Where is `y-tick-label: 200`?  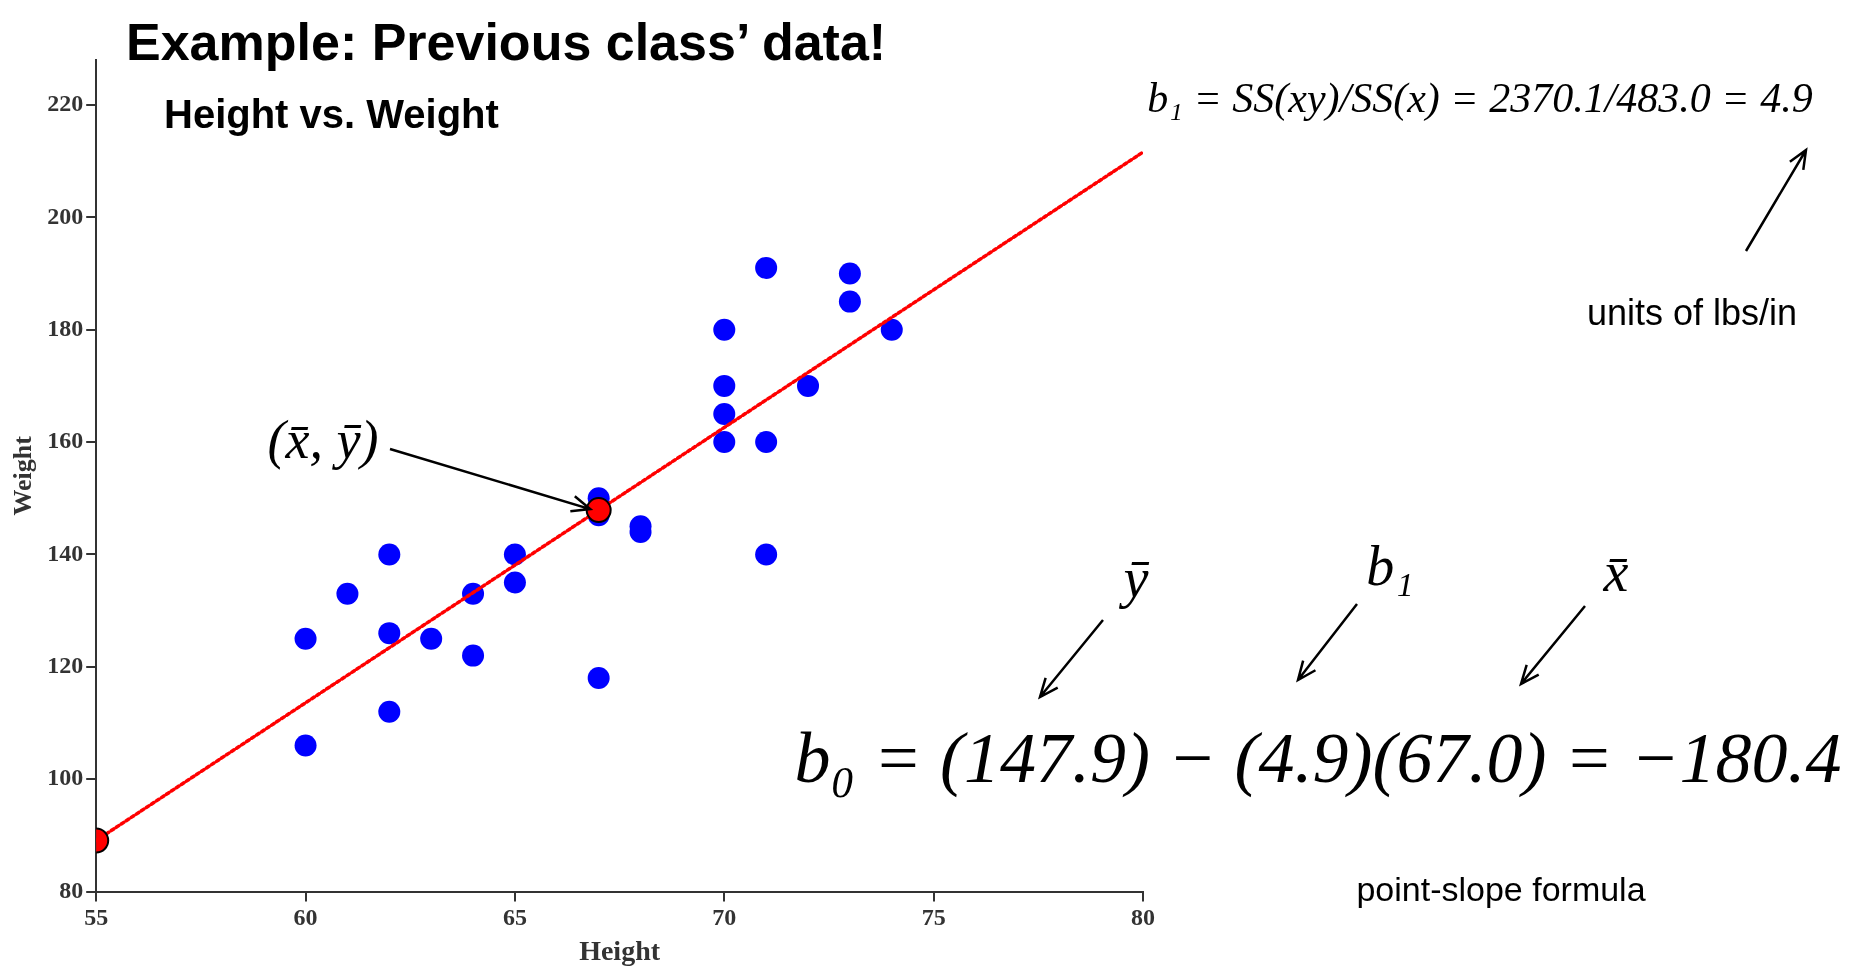 y-tick-label: 200 is located at coordinates (65, 215).